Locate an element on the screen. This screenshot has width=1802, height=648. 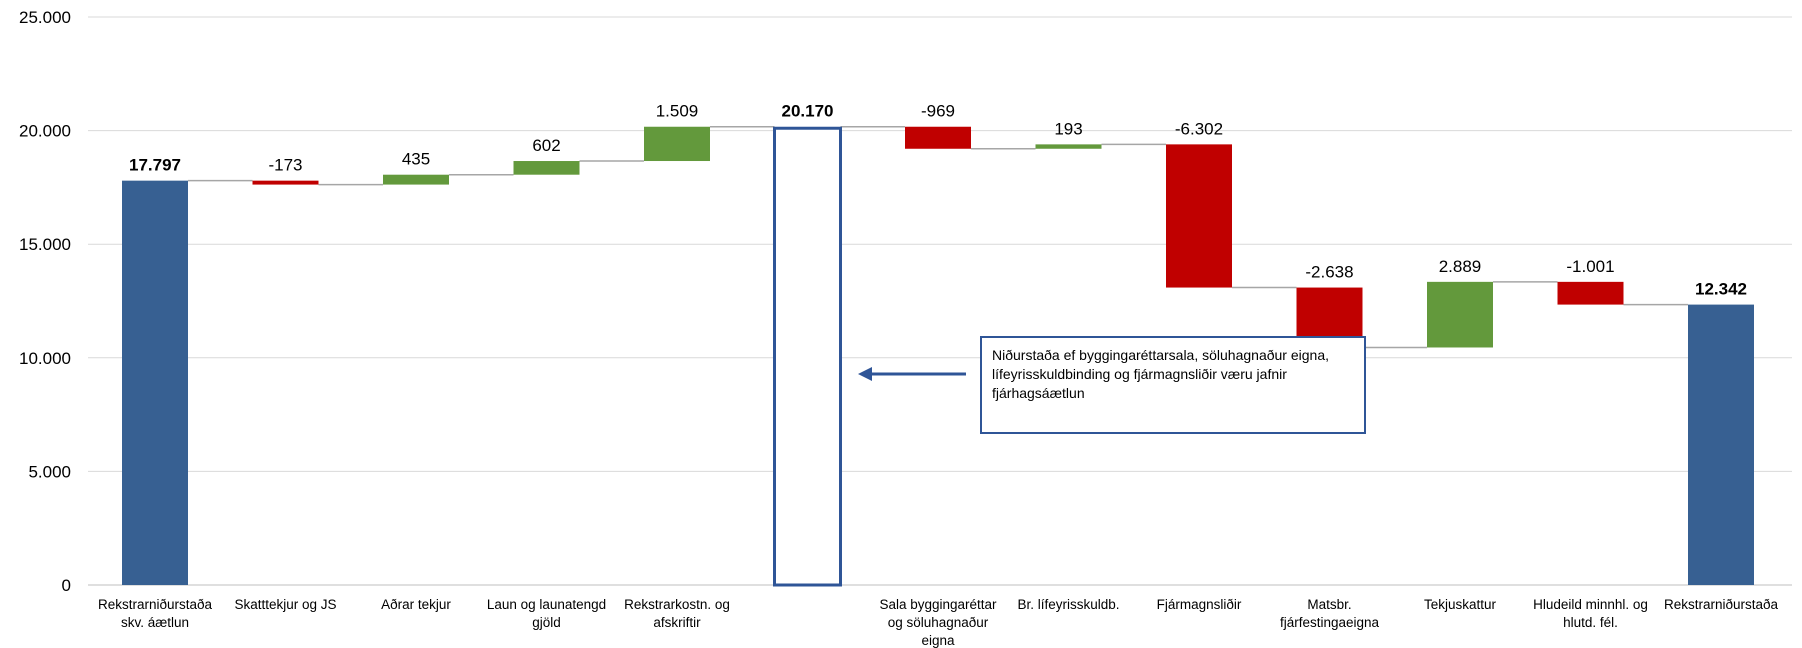
y-axis: 0 5.000 10.000 15.000 20.000 25.000 is located at coordinates (45, 301).